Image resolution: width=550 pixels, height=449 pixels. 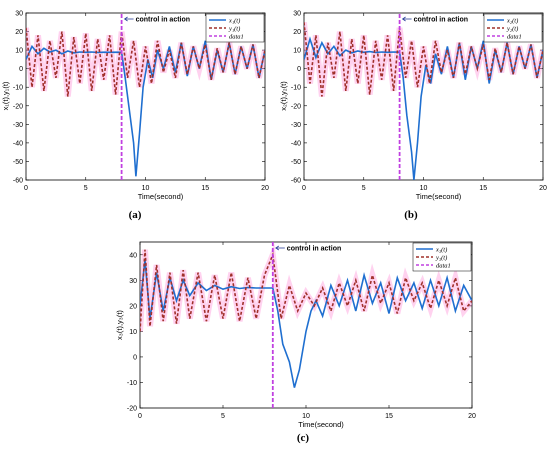 What do you see at coordinates (411, 215) in the screenshot?
I see `panel-label: (b)` at bounding box center [411, 215].